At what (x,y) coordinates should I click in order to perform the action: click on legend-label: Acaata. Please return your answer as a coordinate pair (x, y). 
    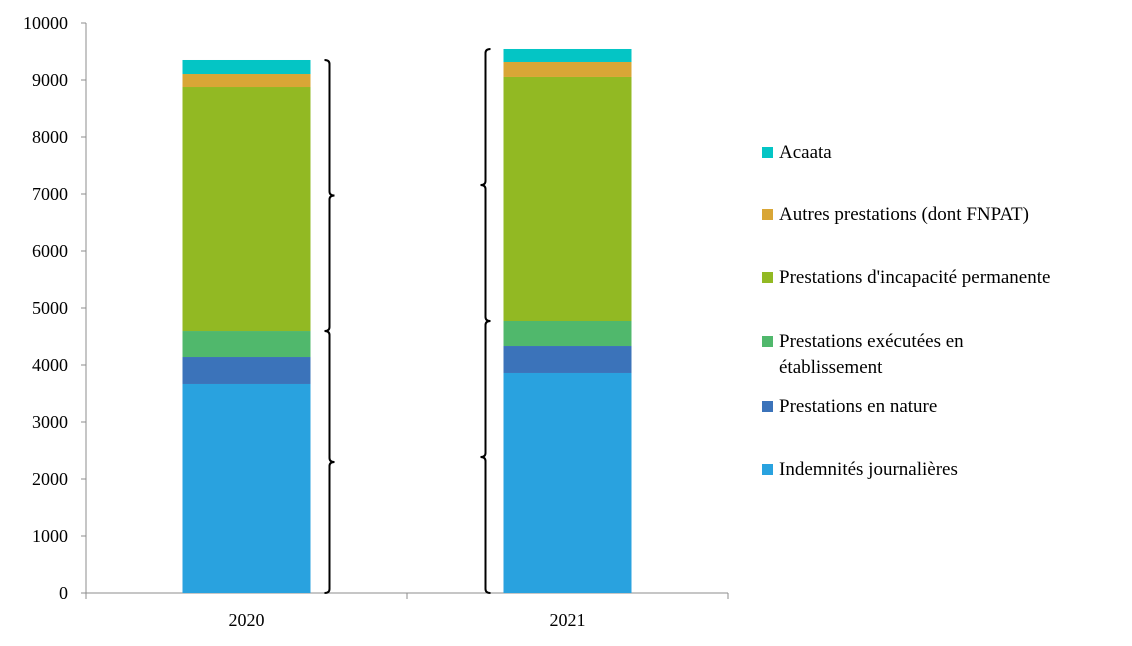
    Looking at the image, I should click on (805, 152).